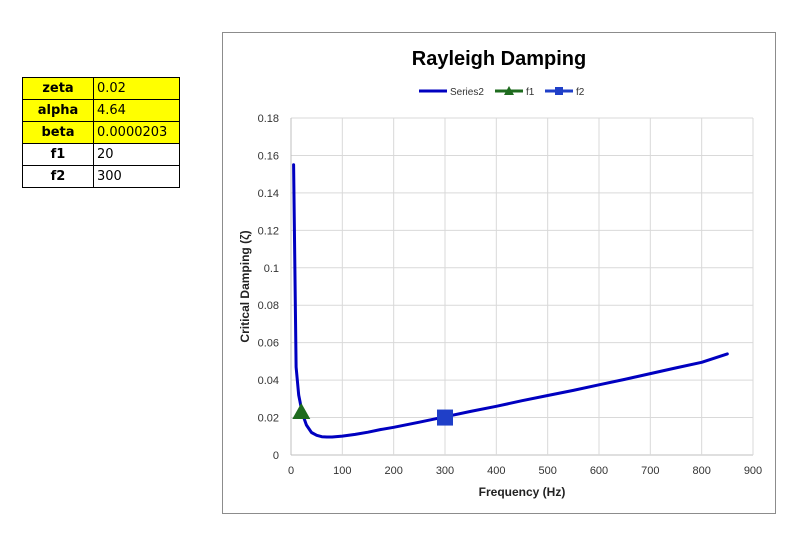  What do you see at coordinates (276, 456) in the screenshot?
I see `y-tick-label: 0` at bounding box center [276, 456].